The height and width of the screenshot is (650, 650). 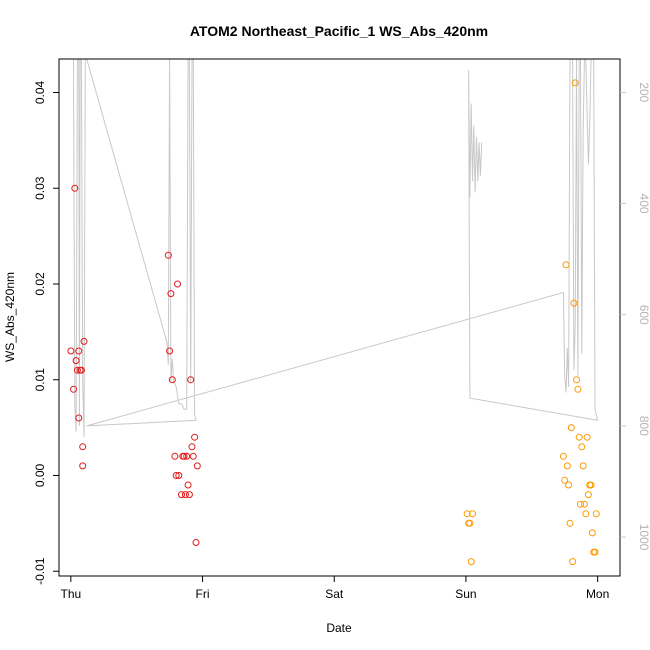 What do you see at coordinates (334, 594) in the screenshot?
I see `x-tick-label: Sat` at bounding box center [334, 594].